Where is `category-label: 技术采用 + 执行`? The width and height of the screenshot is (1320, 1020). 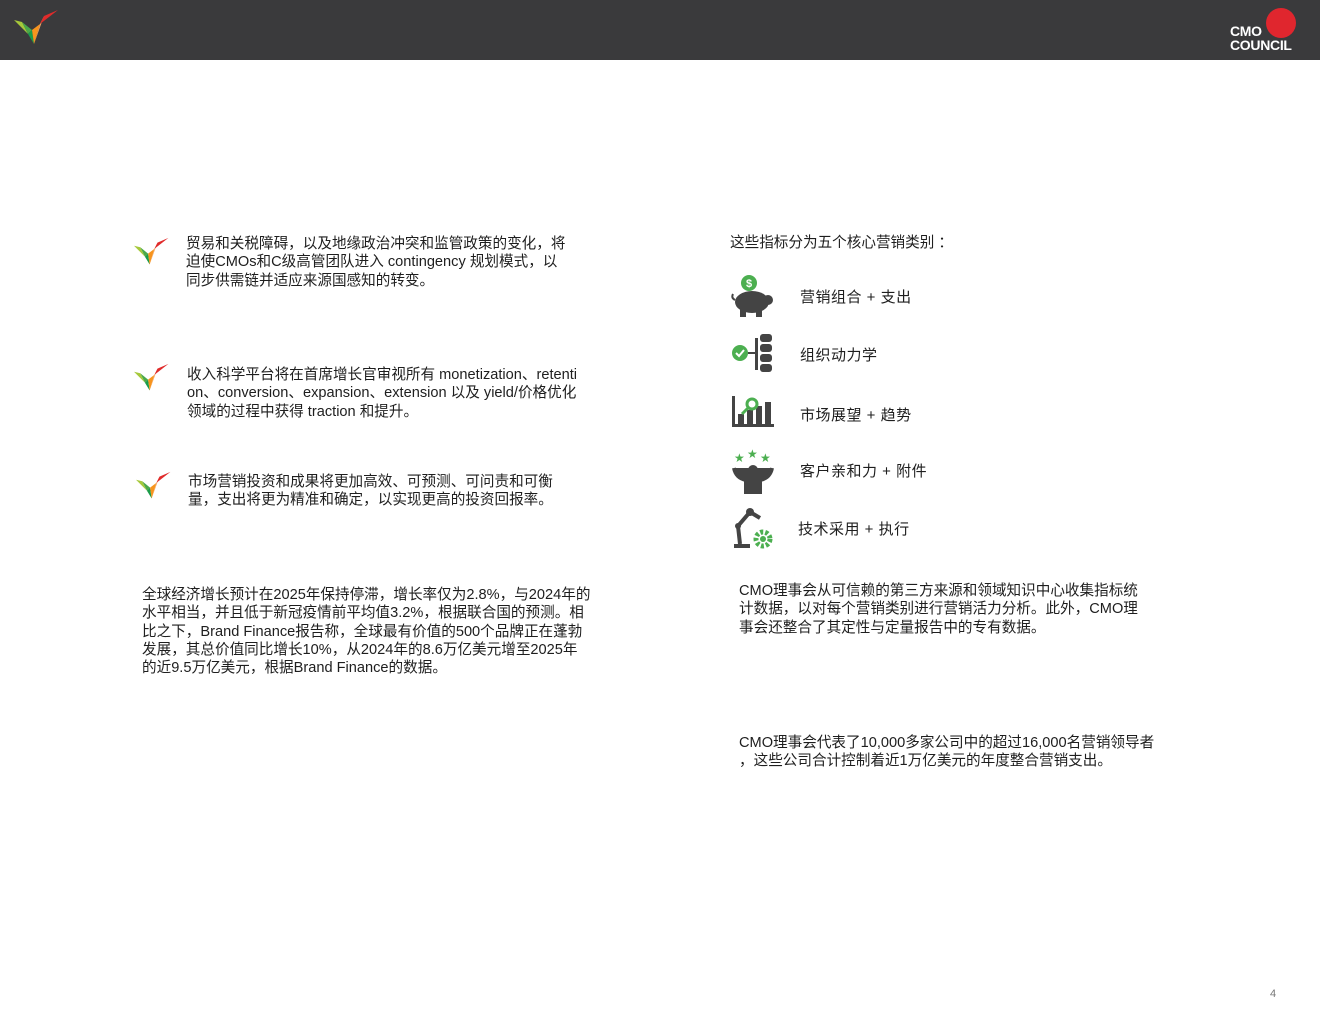
category-label: 技术采用 + 执行 is located at coordinates (854, 529).